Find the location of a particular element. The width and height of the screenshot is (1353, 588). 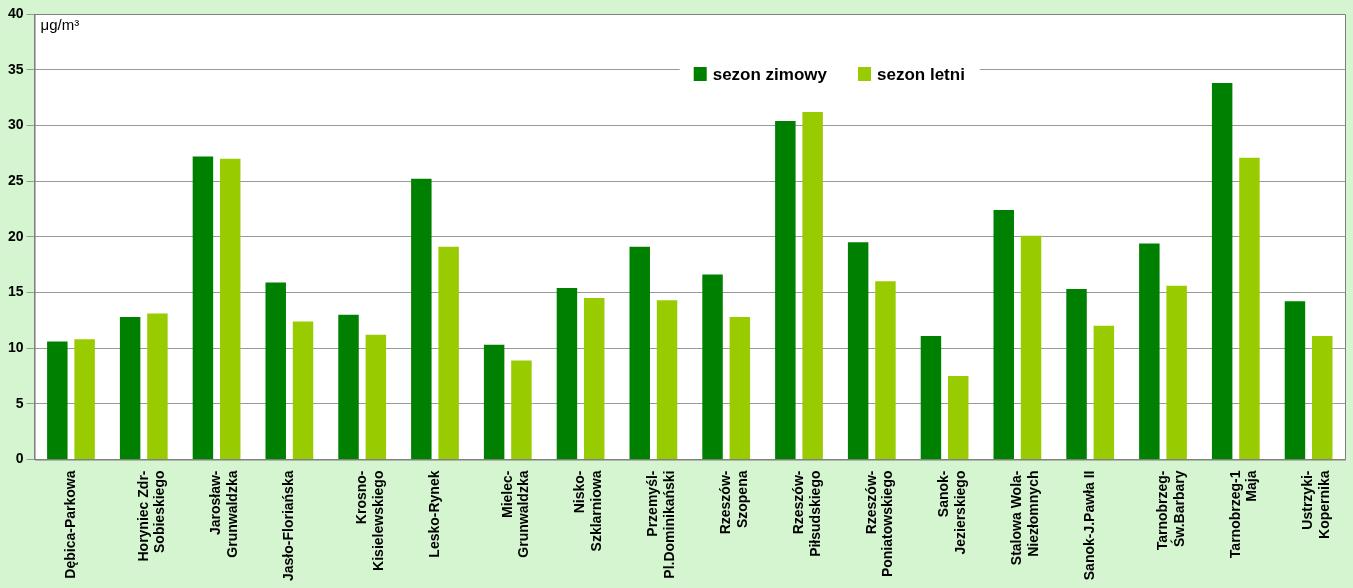

x-tick-label: Mielec- Grunwaldzka is located at coordinates (515, 514).